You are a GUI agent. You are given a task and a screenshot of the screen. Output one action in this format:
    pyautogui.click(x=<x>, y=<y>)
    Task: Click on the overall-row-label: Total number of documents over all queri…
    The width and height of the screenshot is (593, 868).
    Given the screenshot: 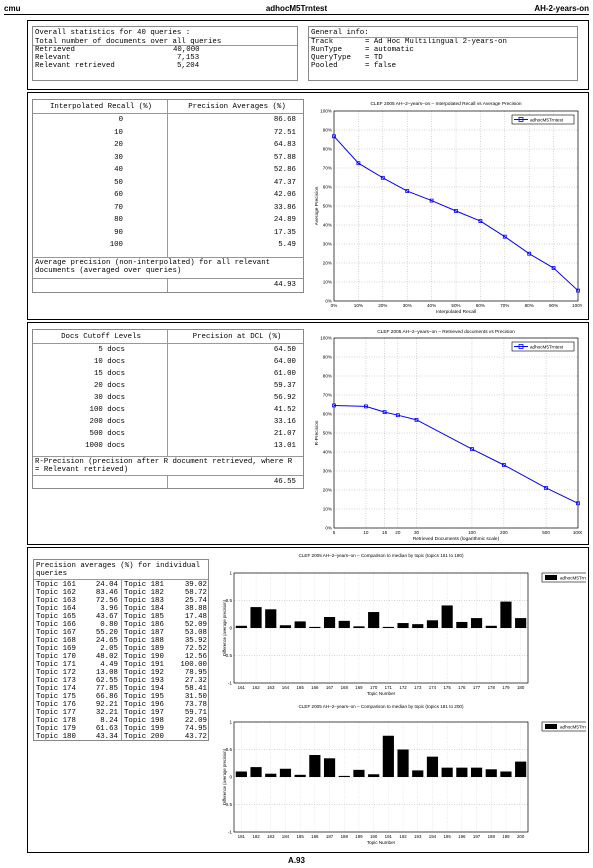 What is the action you would take?
    pyautogui.click(x=128, y=42)
    